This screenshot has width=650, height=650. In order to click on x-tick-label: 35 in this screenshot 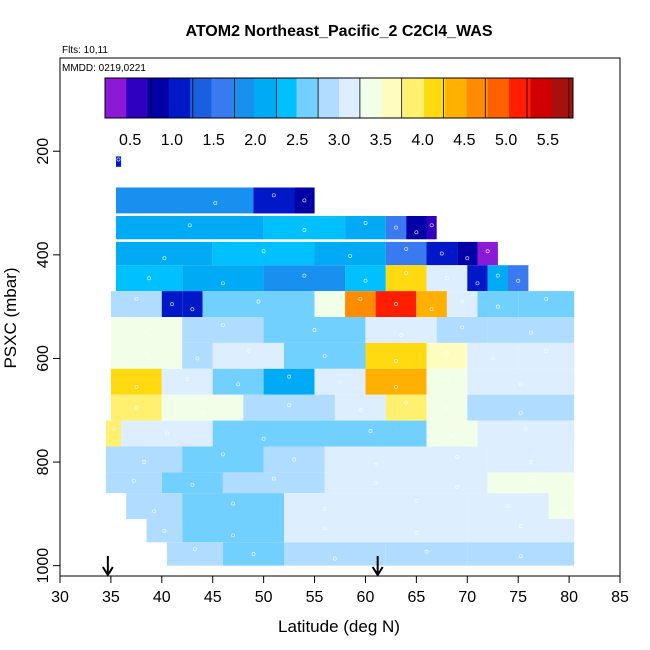, I will do `click(111, 597)`.